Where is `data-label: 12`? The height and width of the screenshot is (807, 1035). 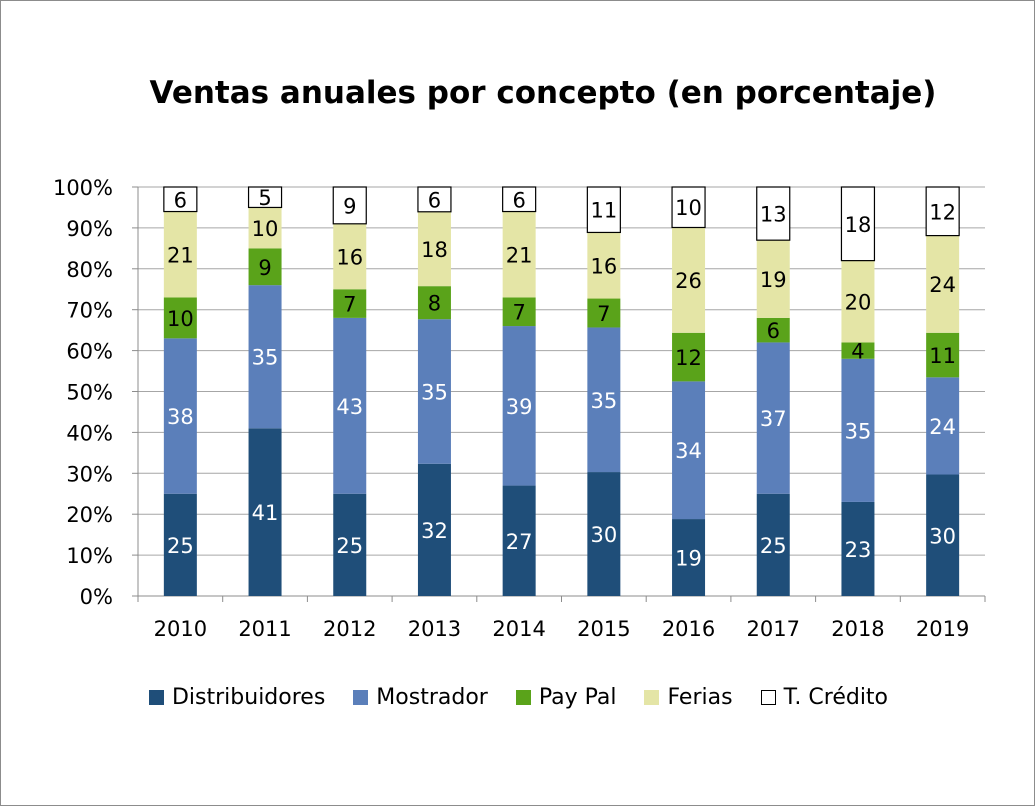
data-label: 12 is located at coordinates (688, 358).